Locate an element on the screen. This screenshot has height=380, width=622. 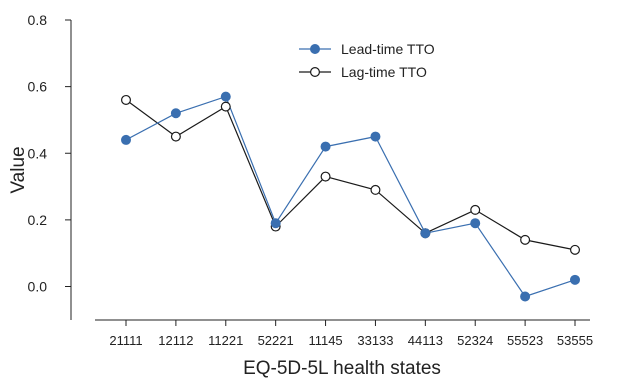
legend-lead-time-tto-marker is located at coordinates (314, 49).